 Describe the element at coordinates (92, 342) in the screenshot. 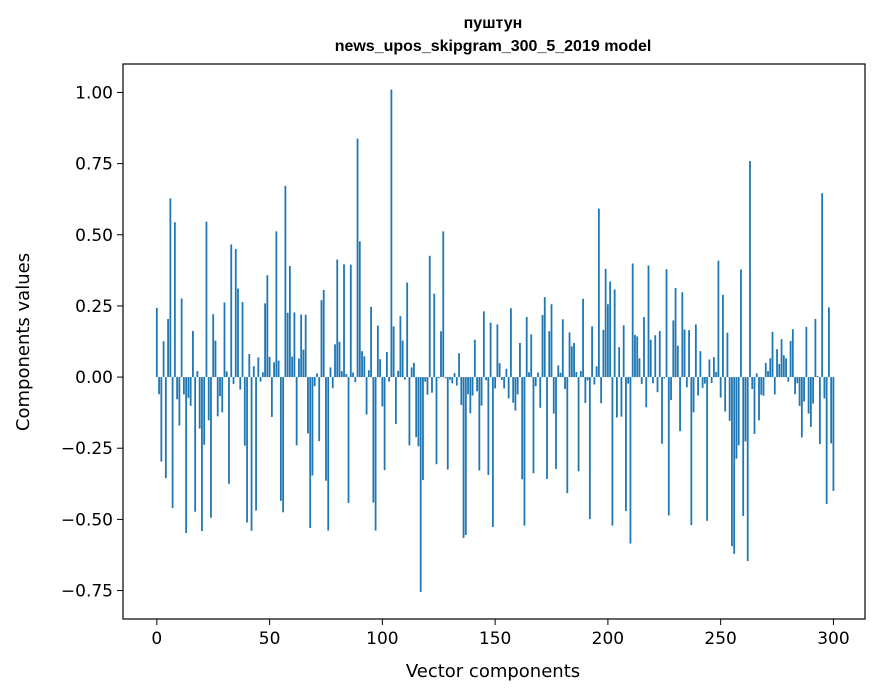

I see `y-axis: −0.75 −0.50 −0.25 0.00 0.25 0.50 0.75 1.00` at that location.